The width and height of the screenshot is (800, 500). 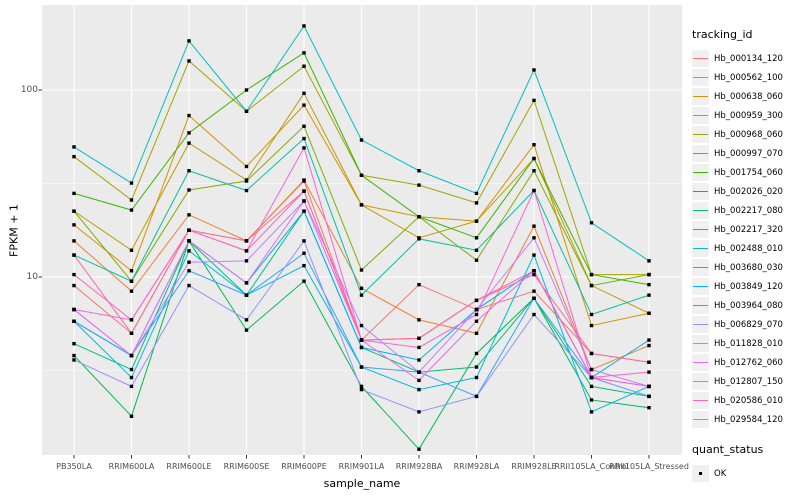 I want to click on legend-item-Hb_000959_300: Hb_000959_300, so click(x=745, y=115).